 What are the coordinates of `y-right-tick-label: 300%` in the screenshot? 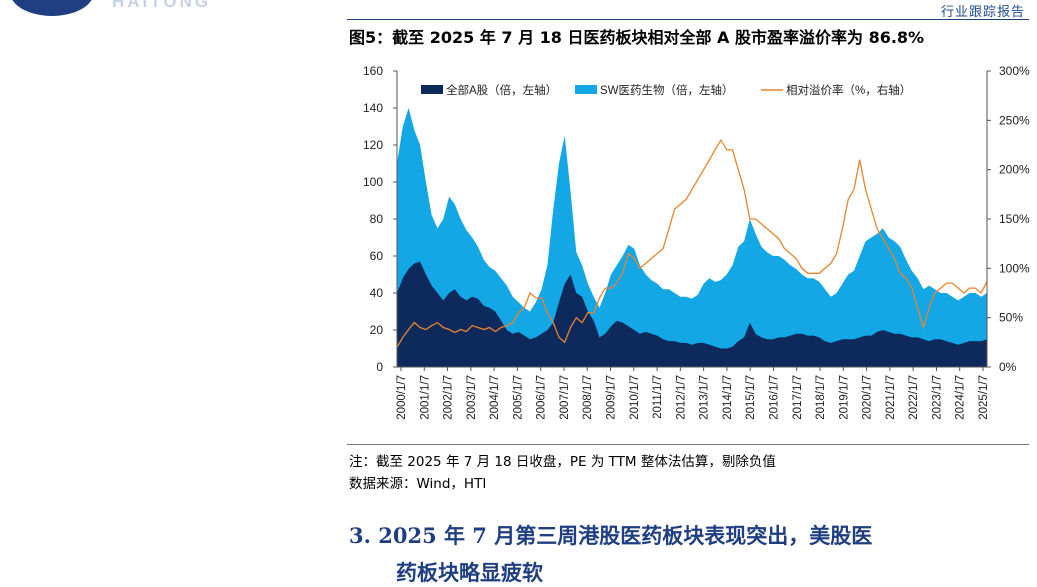 It's located at (1014, 71).